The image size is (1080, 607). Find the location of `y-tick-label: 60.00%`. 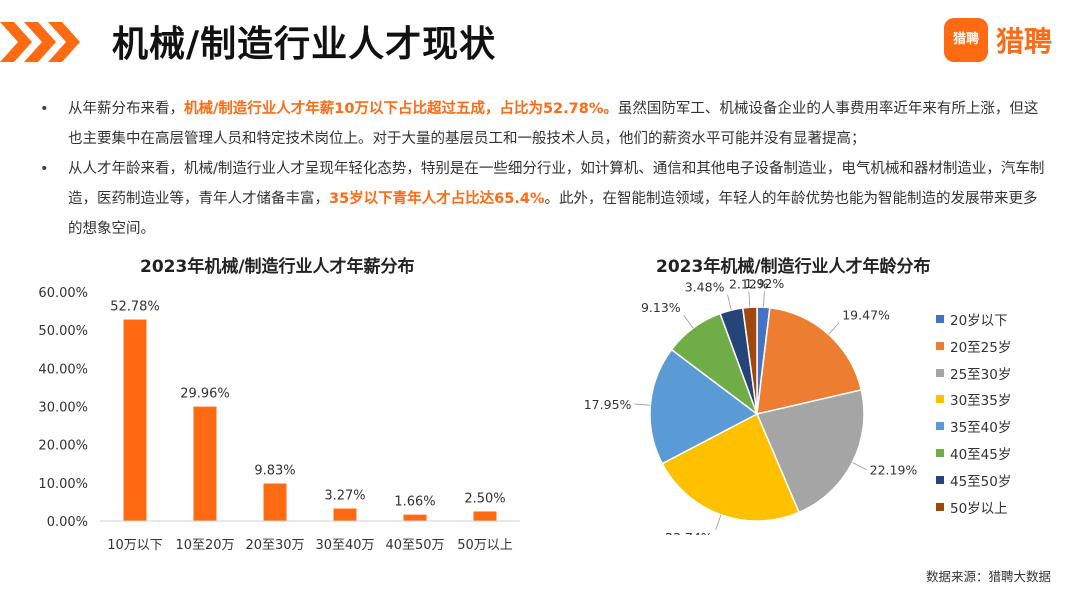

y-tick-label: 60.00% is located at coordinates (63, 293).